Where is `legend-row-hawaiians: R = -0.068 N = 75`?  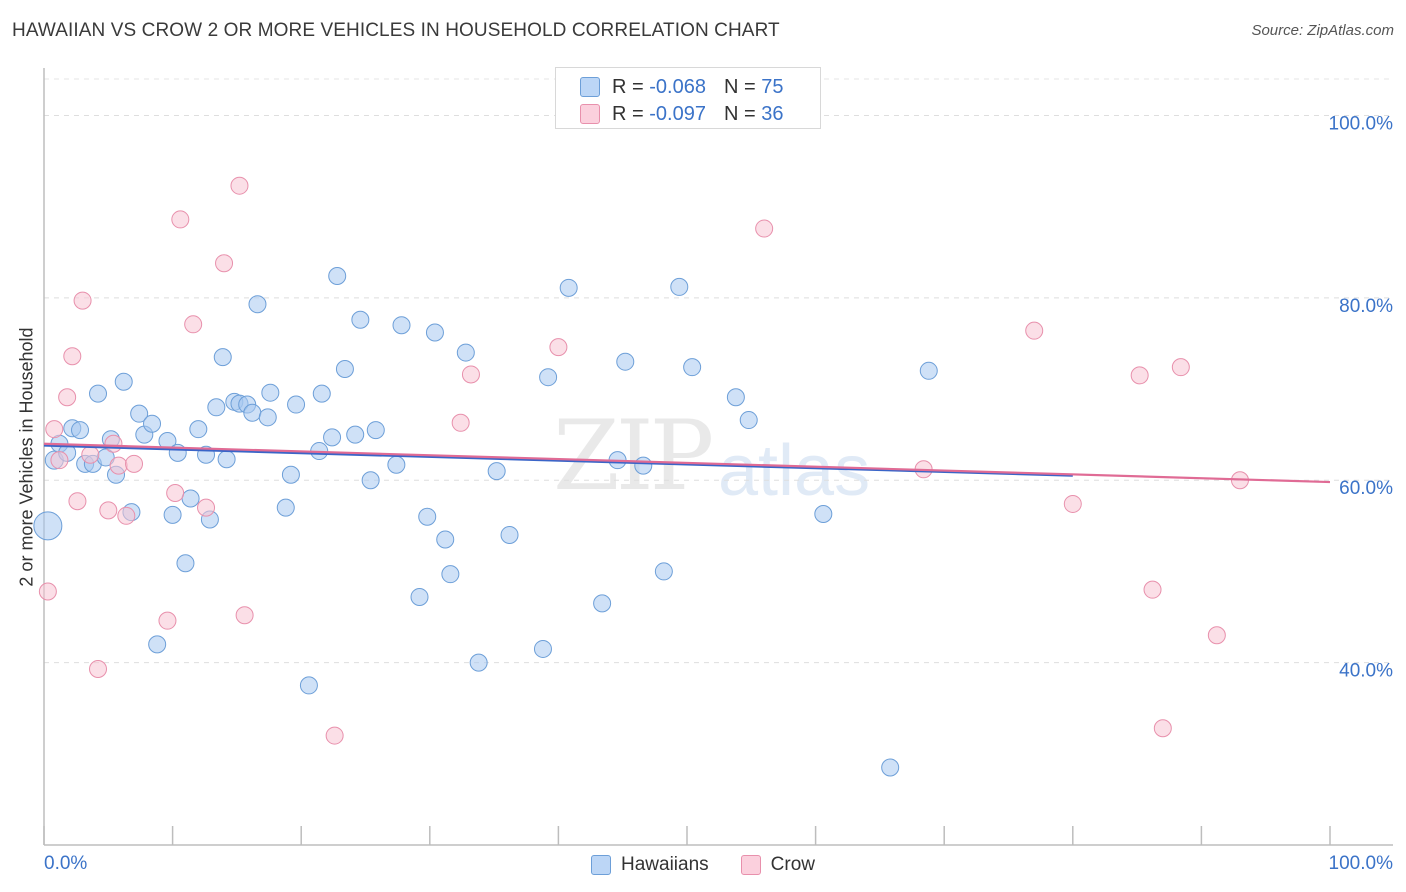 legend-row-hawaiians: R = -0.068 N = 75 is located at coordinates (681, 87).